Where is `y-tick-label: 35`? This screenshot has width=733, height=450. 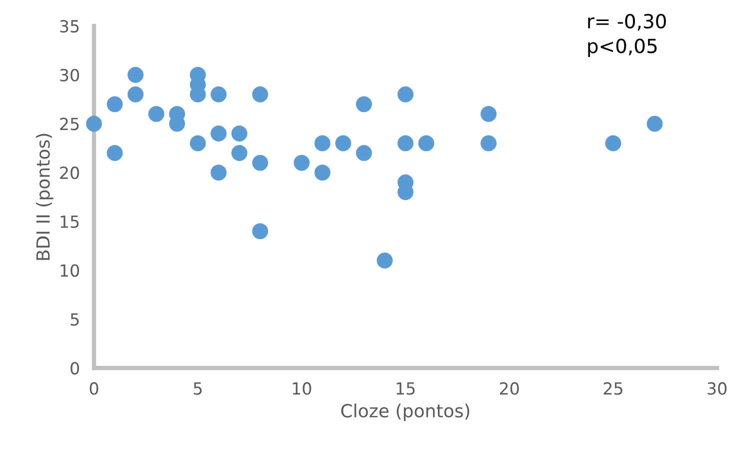 y-tick-label: 35 is located at coordinates (69, 26).